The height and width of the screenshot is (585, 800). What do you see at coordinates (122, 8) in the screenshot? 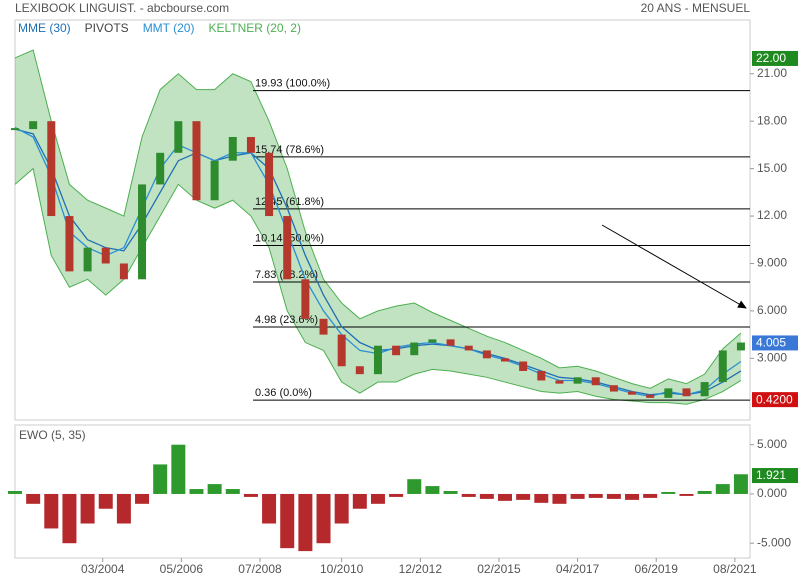
I see `chart-title: LEXIBOOK LINGUIST. - abcbourse.com` at bounding box center [122, 8].